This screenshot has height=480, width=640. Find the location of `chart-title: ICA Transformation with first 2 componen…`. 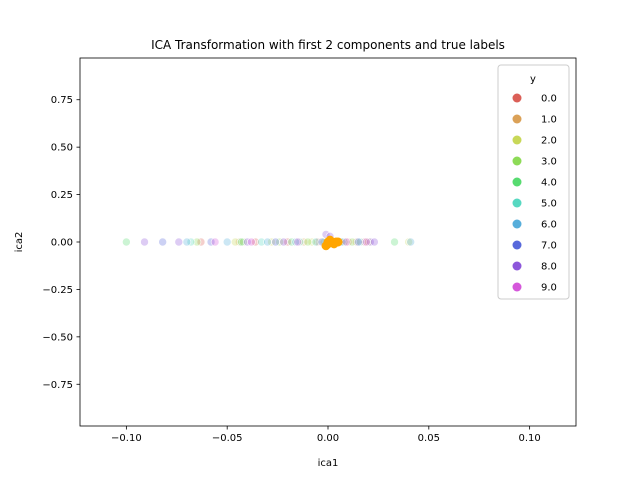

chart-title: ICA Transformation with first 2 componen… is located at coordinates (328, 45).